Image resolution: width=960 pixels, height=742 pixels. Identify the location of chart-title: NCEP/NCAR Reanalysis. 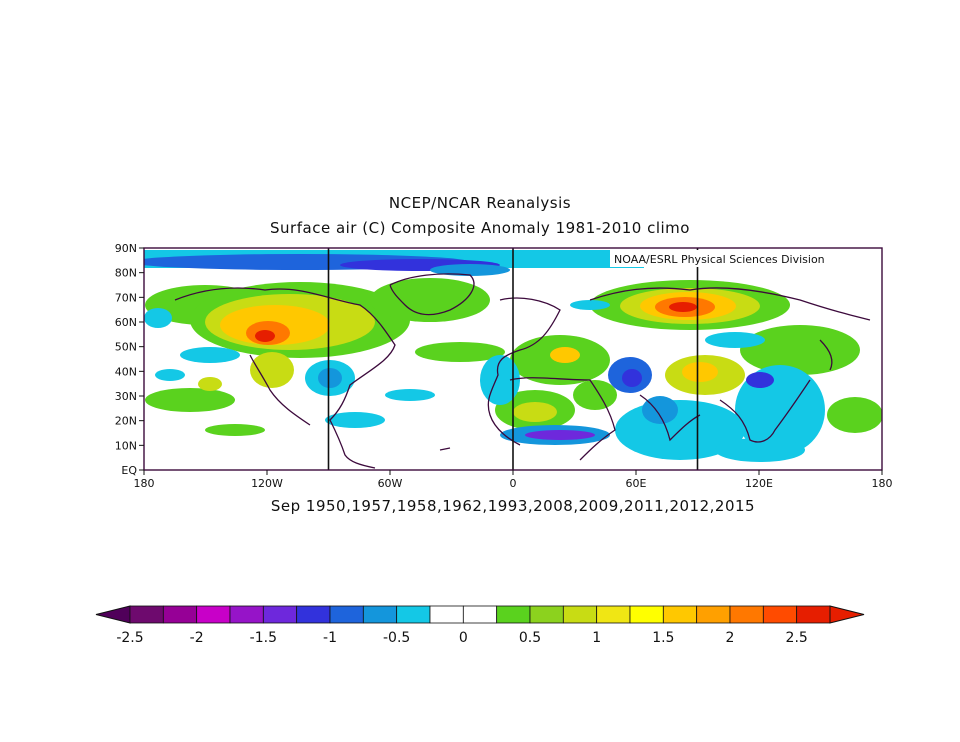
(480, 203).